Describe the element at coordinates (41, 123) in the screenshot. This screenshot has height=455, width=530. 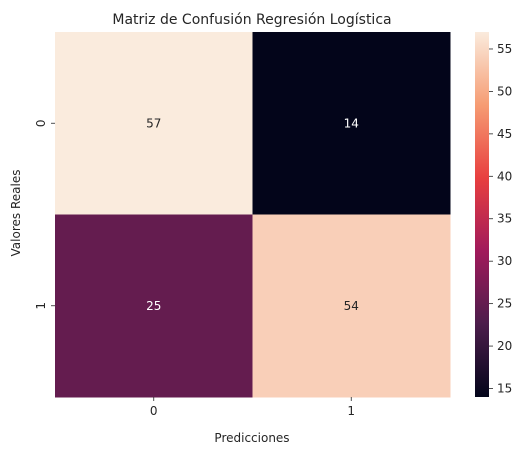
I see `y-tick-label: 0` at that location.